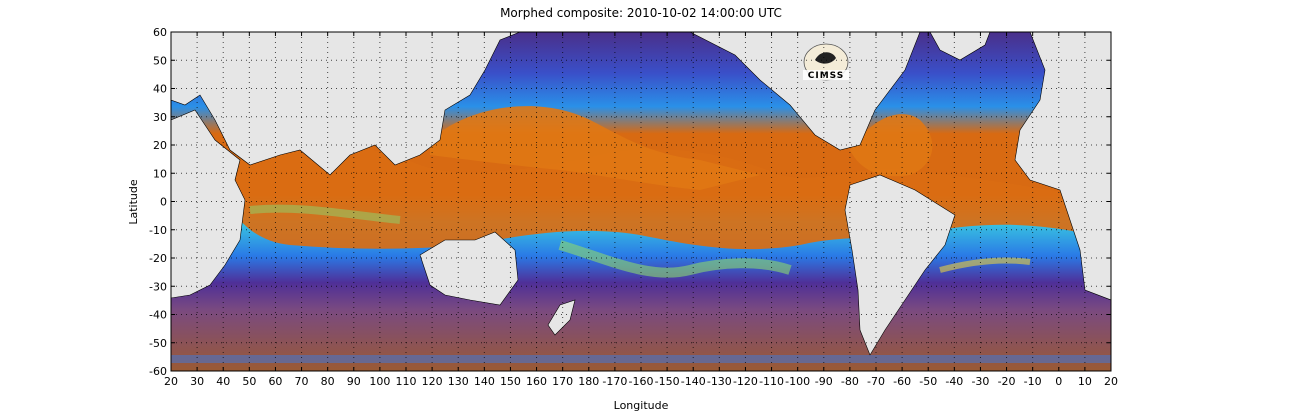  I want to click on y-tick-label: 20, so click(160, 145).